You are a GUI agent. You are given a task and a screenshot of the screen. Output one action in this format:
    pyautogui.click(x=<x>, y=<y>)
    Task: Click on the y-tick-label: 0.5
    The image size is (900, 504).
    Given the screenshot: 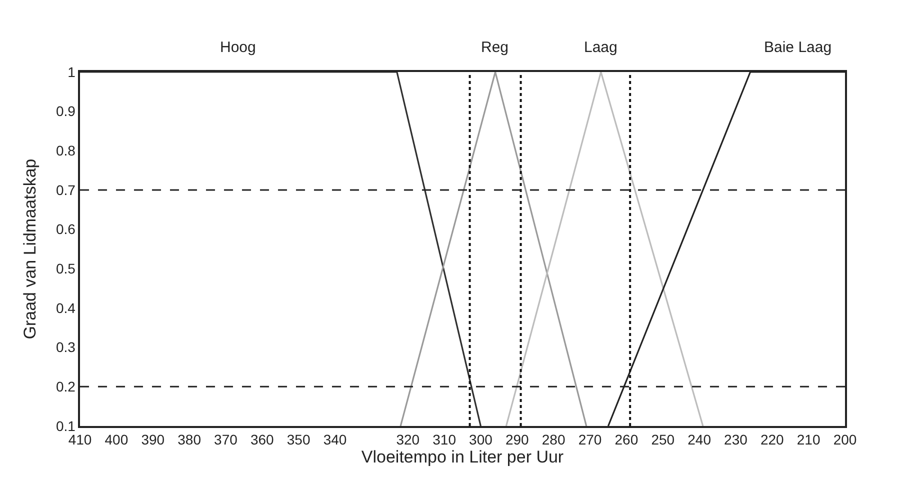 What is the action you would take?
    pyautogui.click(x=66, y=268)
    